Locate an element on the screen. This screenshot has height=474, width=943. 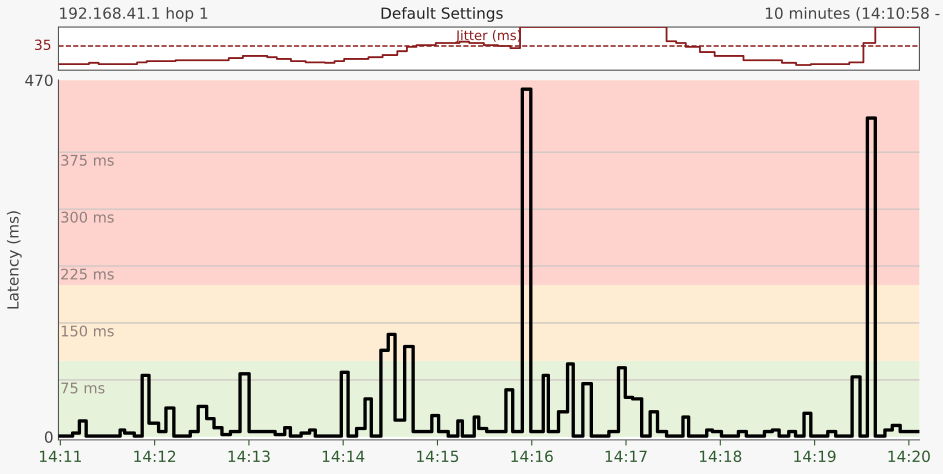
x-tick-label: 14:14 is located at coordinates (343, 456).